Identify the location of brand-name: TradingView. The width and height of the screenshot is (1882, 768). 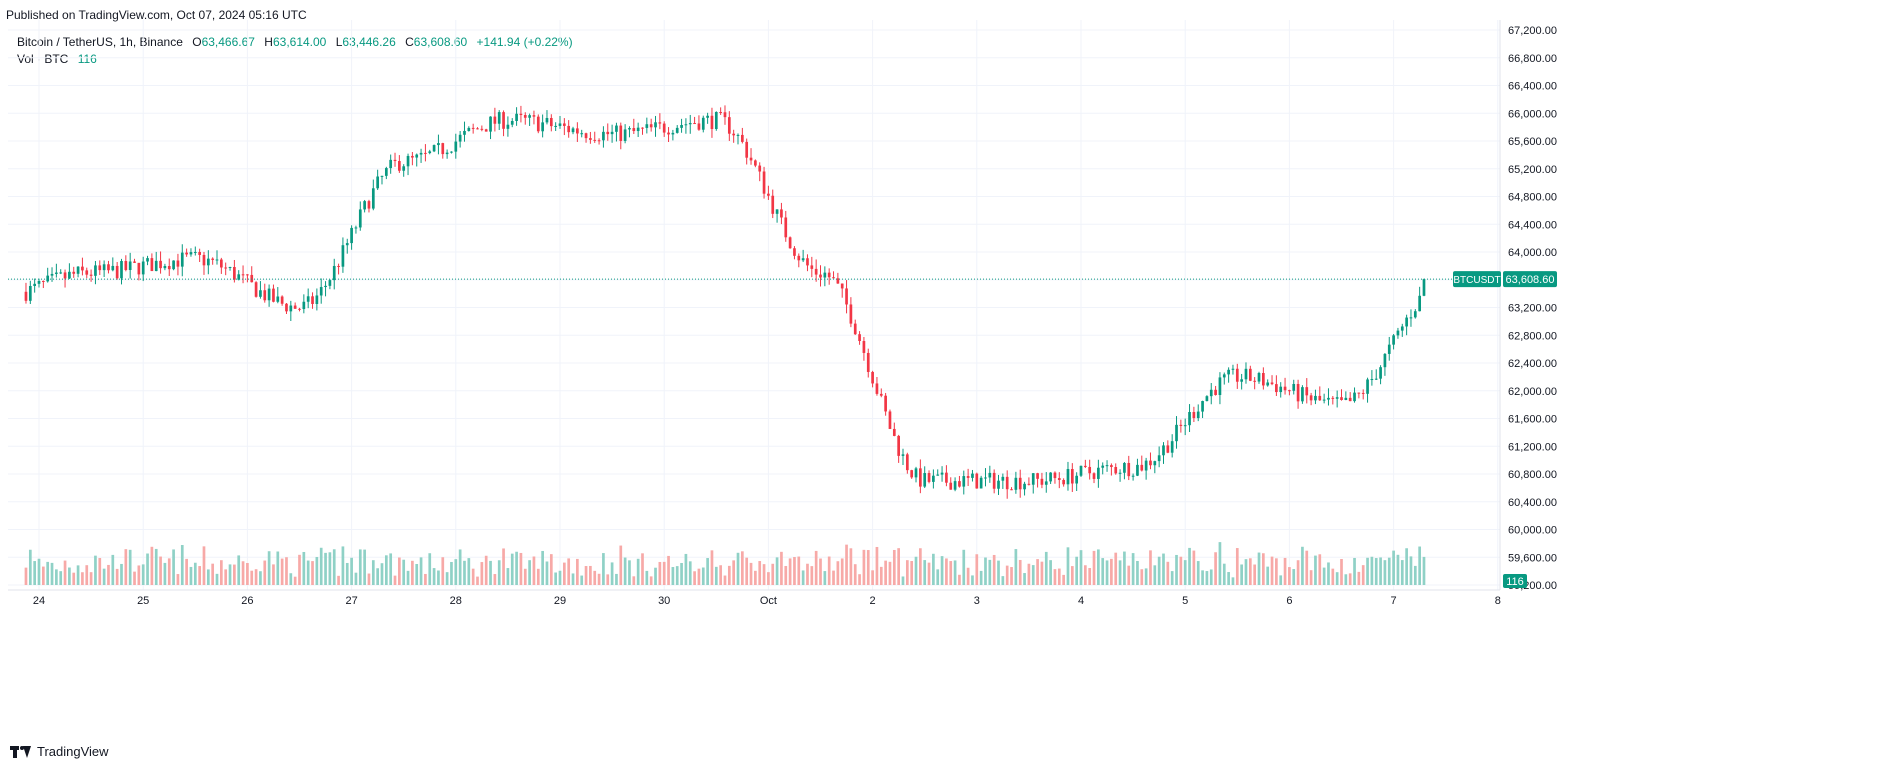
(73, 751).